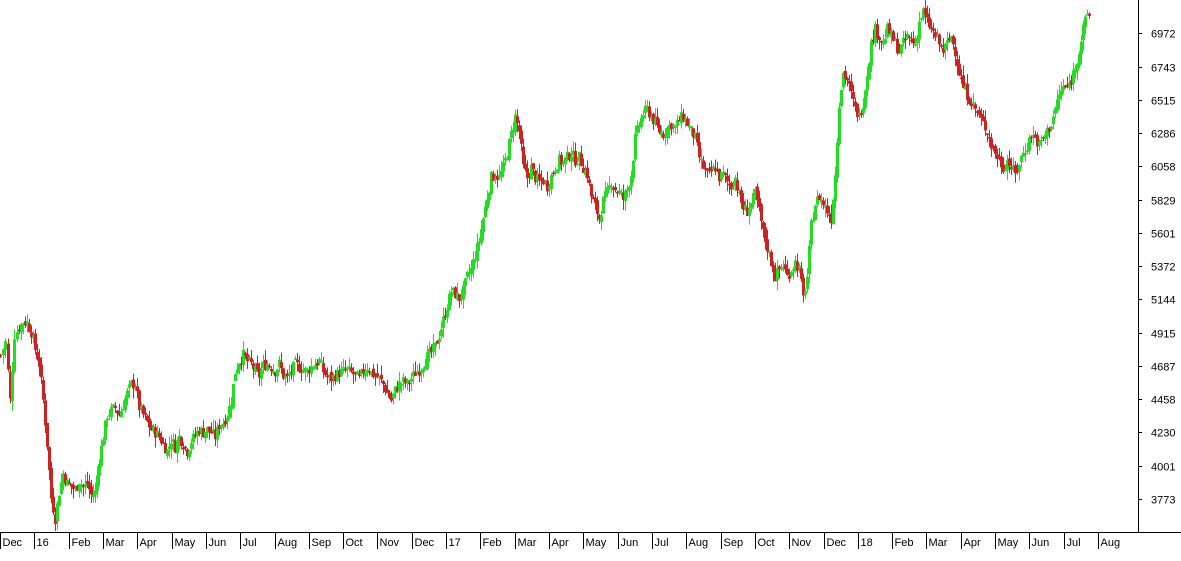  Describe the element at coordinates (938, 543) in the screenshot. I see `x-tick-label: Mar` at that location.